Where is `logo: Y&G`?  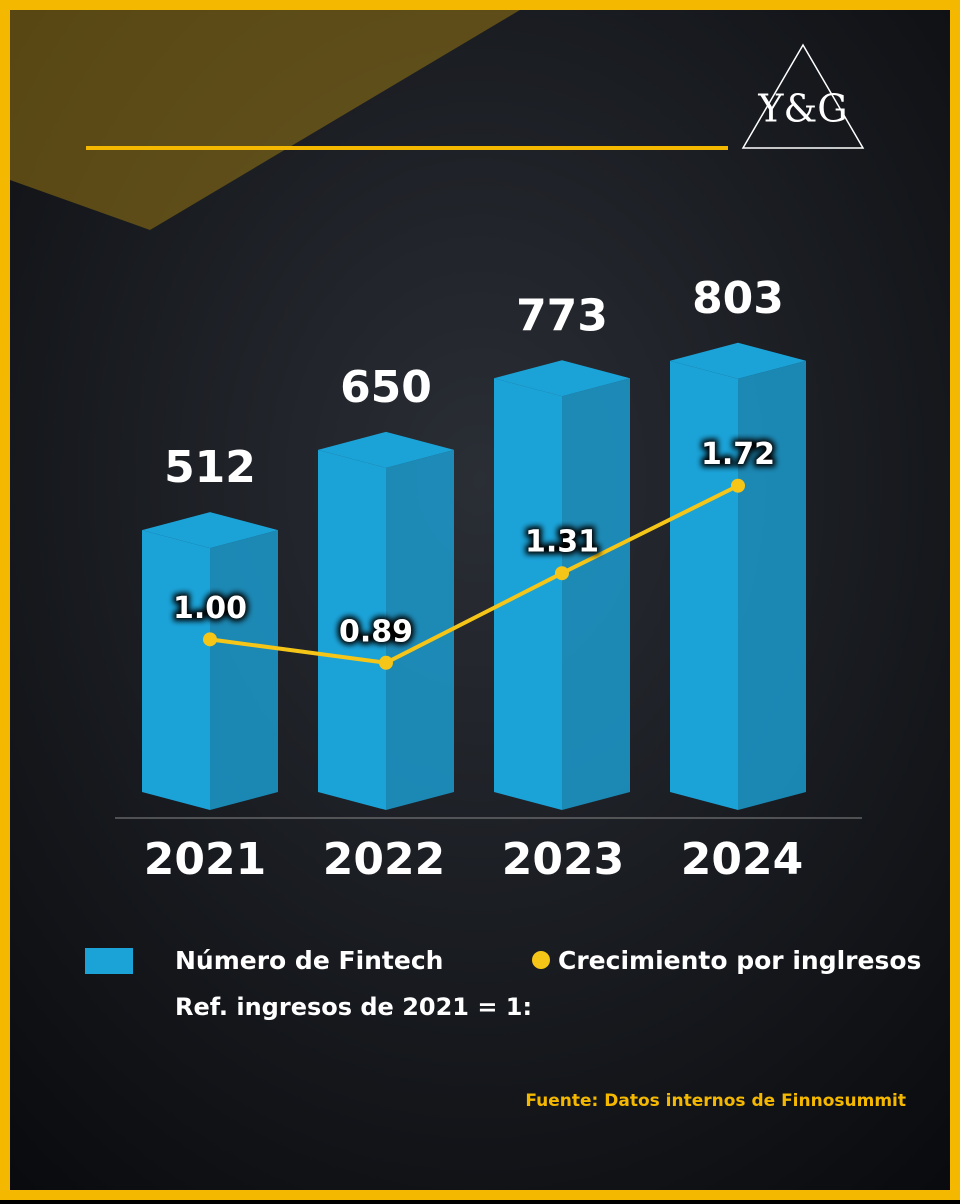 logo: Y&G is located at coordinates (802, 109).